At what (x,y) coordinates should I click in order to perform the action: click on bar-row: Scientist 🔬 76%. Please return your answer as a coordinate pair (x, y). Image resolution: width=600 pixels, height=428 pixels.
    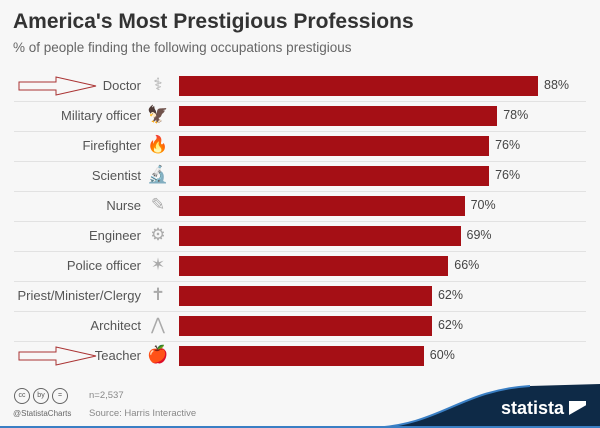
    Looking at the image, I should click on (300, 176).